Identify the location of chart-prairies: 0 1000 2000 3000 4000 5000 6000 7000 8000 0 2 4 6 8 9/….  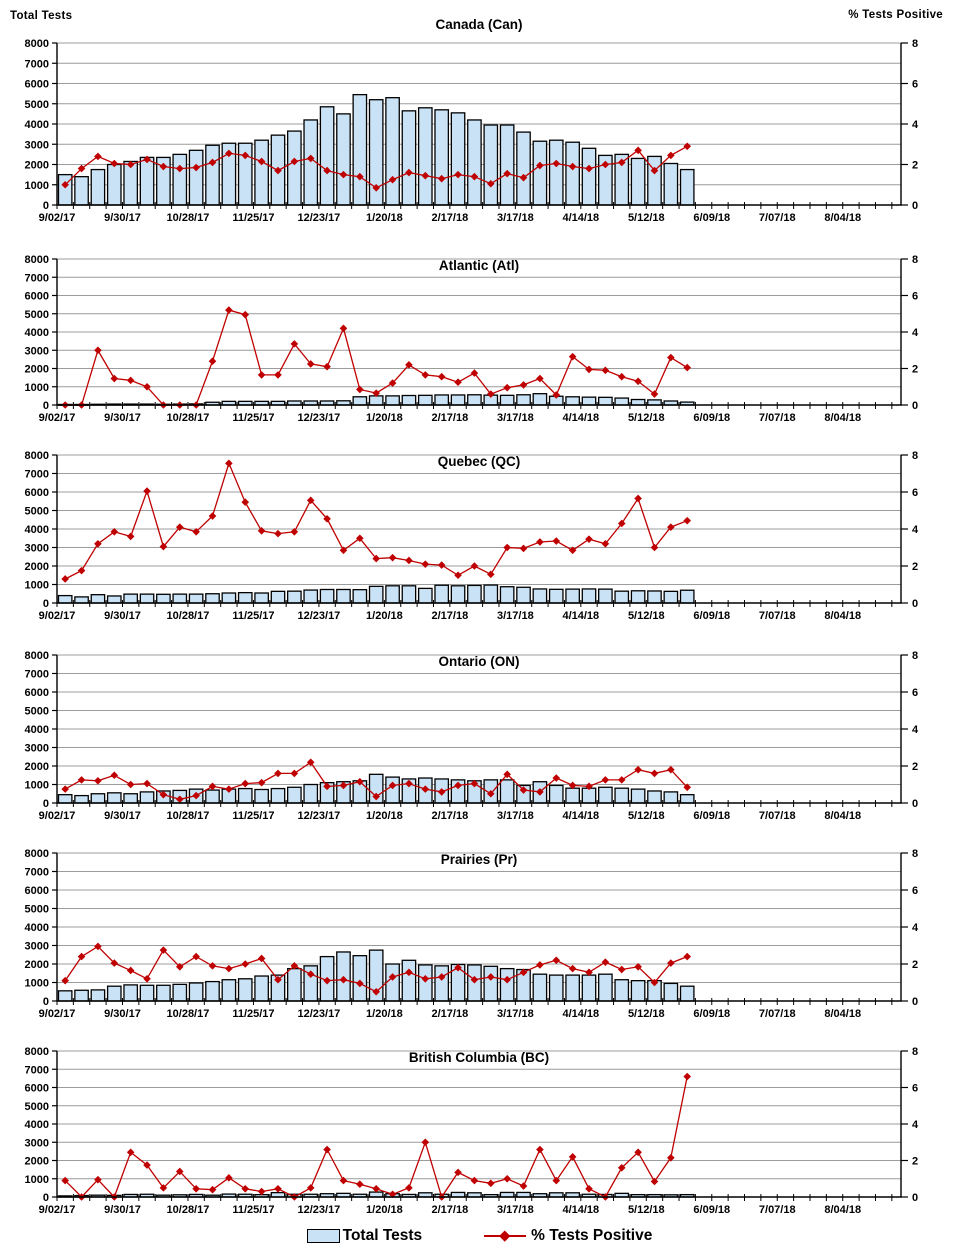
(472, 934).